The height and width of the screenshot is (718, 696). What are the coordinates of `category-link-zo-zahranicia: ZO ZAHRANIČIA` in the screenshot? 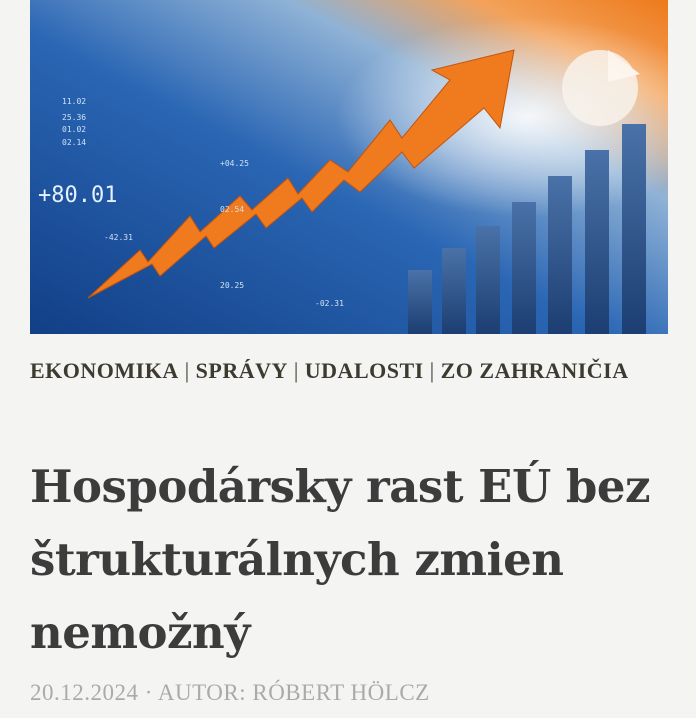 It's located at (534, 370).